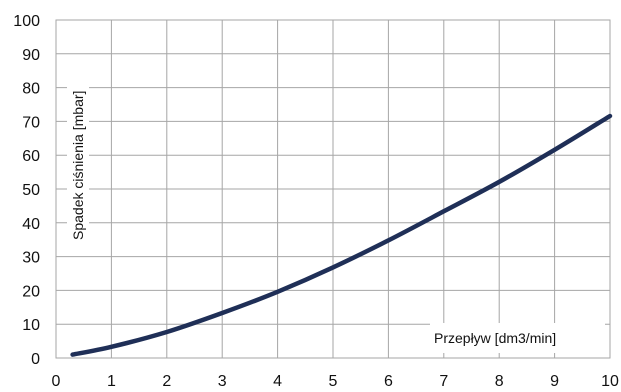 This screenshot has width=621, height=392. Describe the element at coordinates (166, 381) in the screenshot. I see `x-tick-label: 2` at that location.